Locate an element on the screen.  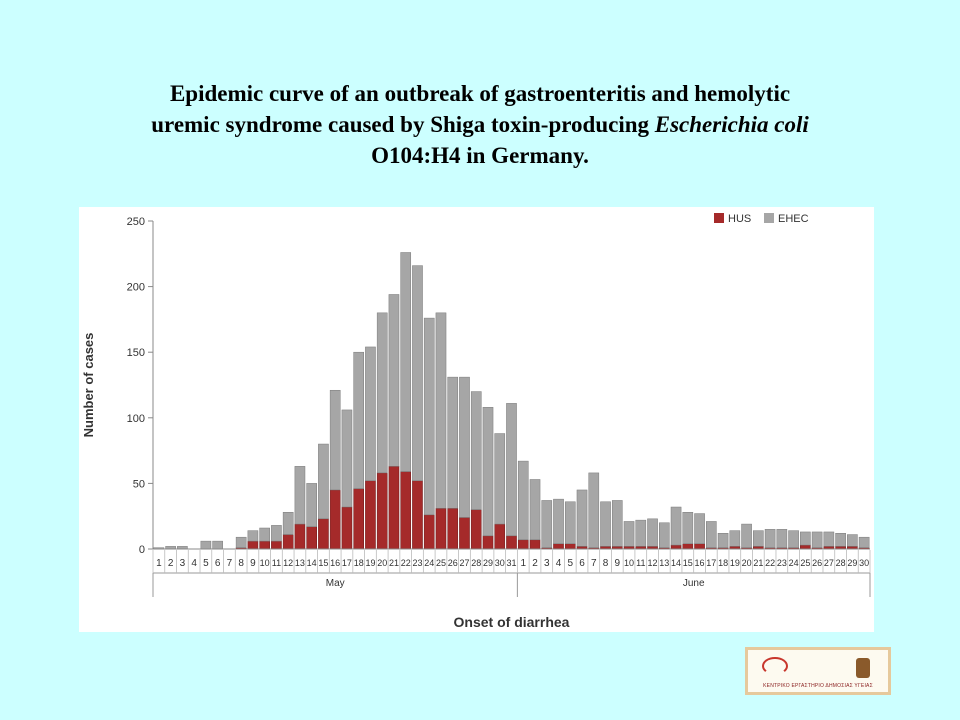
title-line-2-organism: Escherichia coli is located at coordinates (731, 124).